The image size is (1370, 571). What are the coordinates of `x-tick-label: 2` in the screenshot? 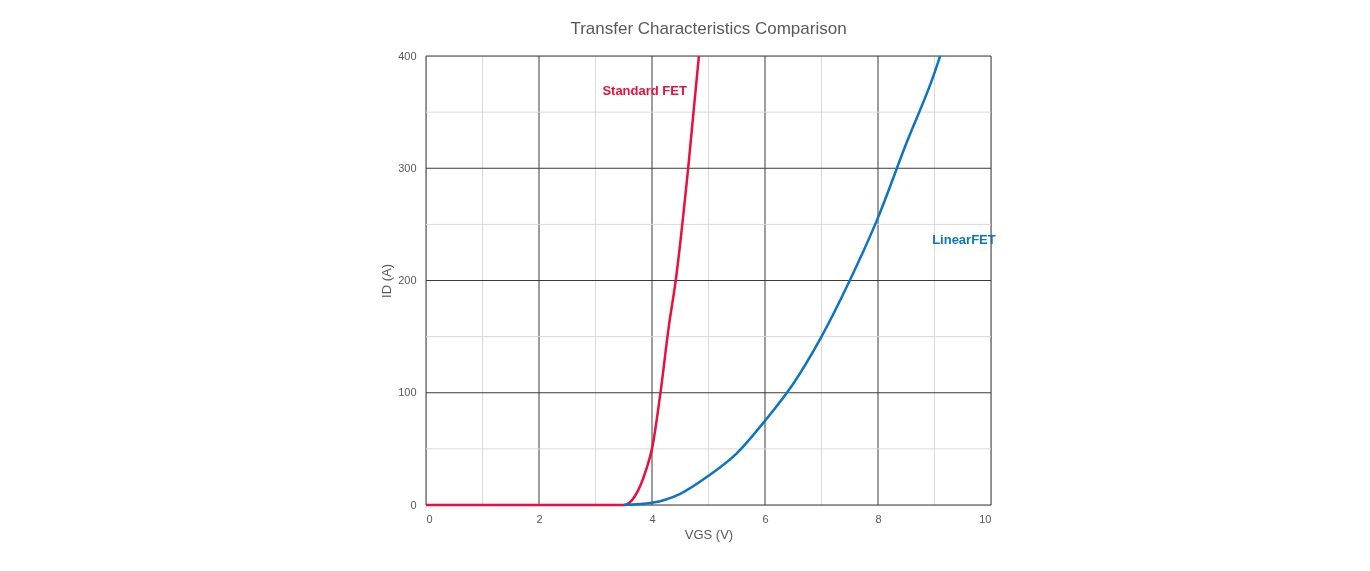 It's located at (539, 518).